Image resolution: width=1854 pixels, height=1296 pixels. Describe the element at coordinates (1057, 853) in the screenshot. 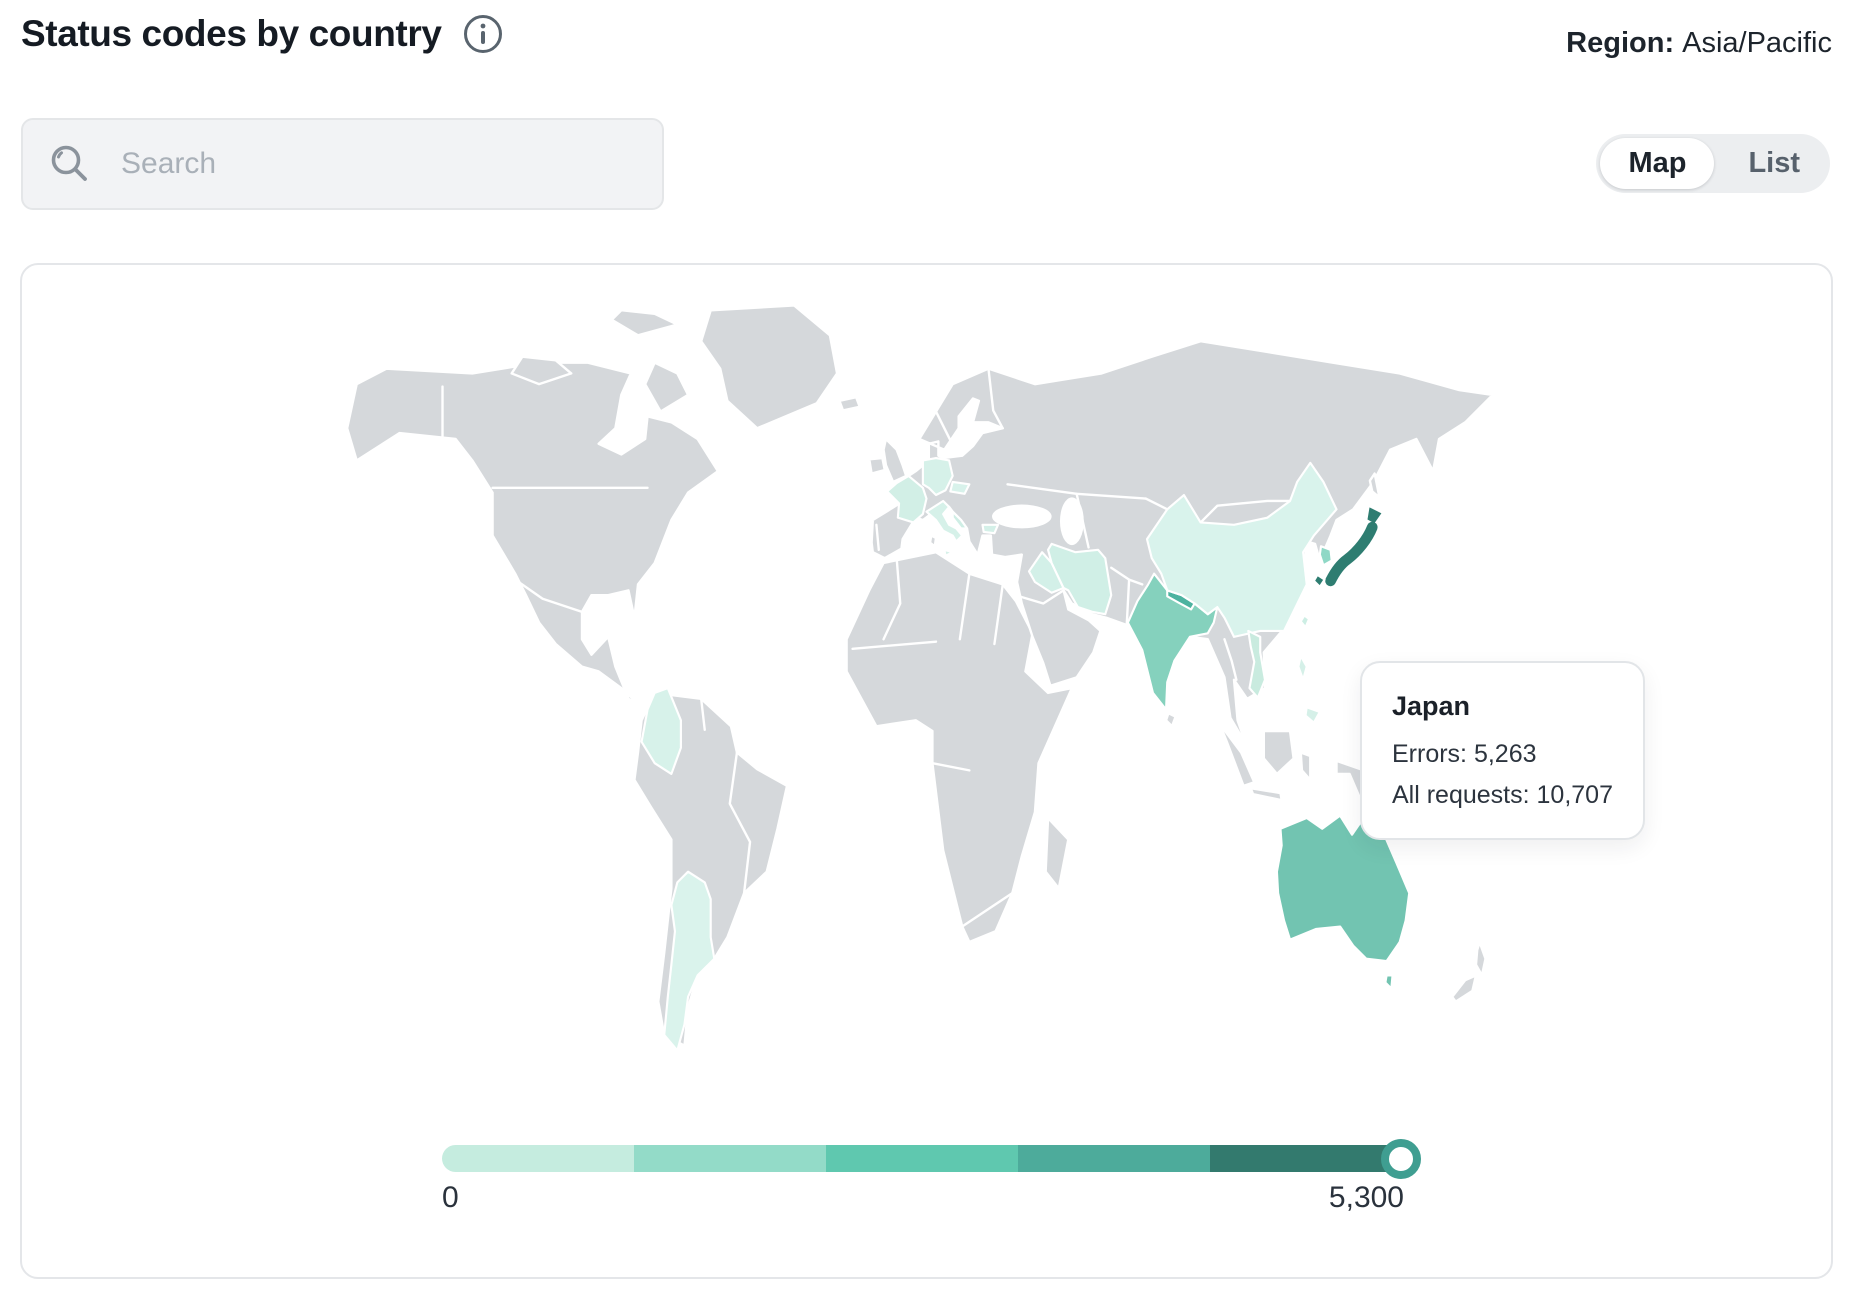

I see `map-landmass-madagascar` at that location.